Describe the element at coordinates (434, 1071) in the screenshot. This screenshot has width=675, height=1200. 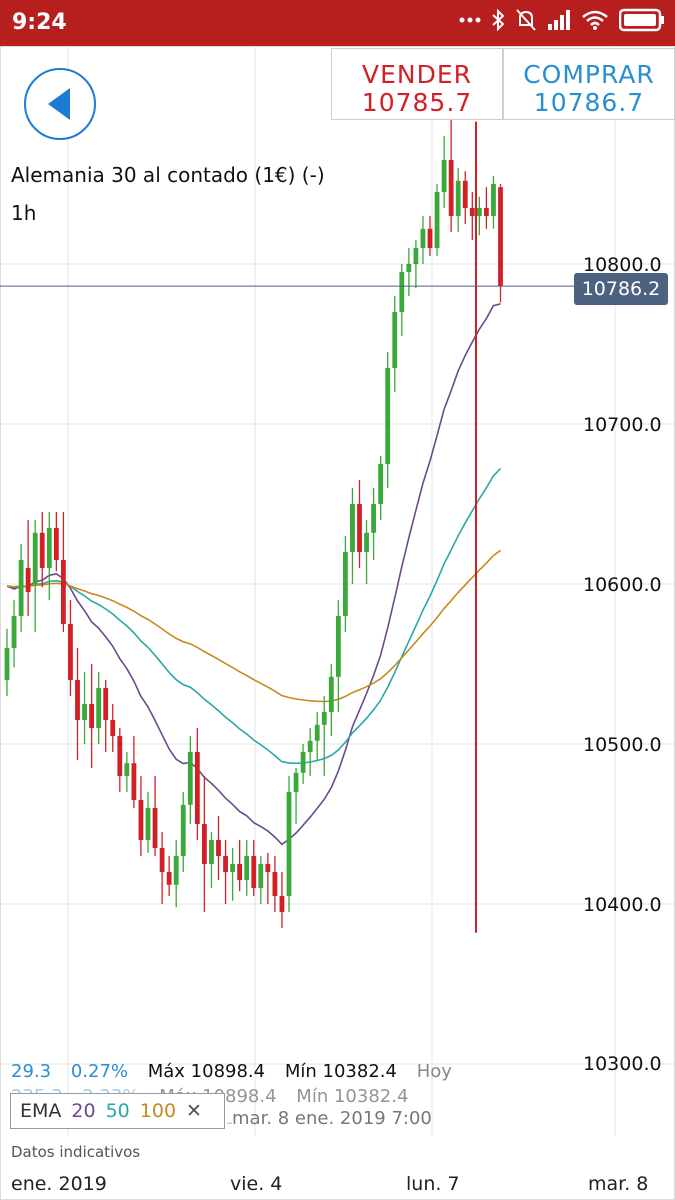
I see `stats-period: Hoy` at that location.